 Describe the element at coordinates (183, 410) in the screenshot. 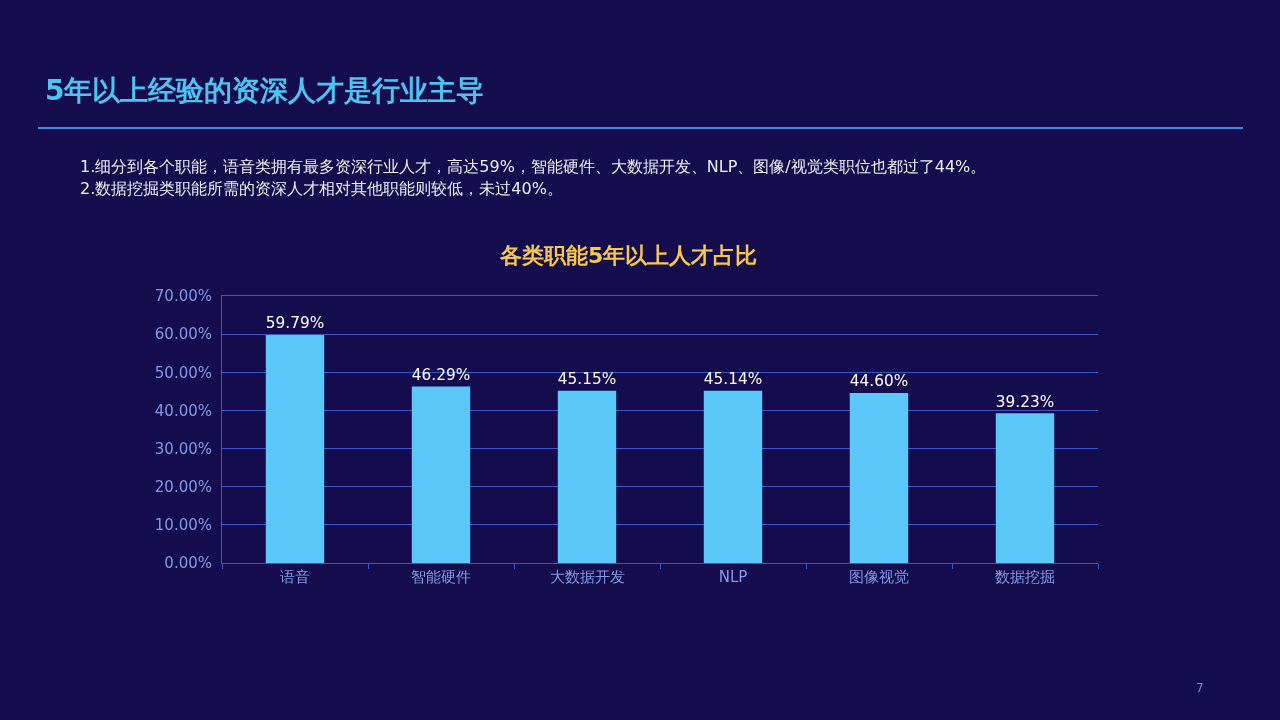

I see `y-tick-label: 40.00%` at that location.